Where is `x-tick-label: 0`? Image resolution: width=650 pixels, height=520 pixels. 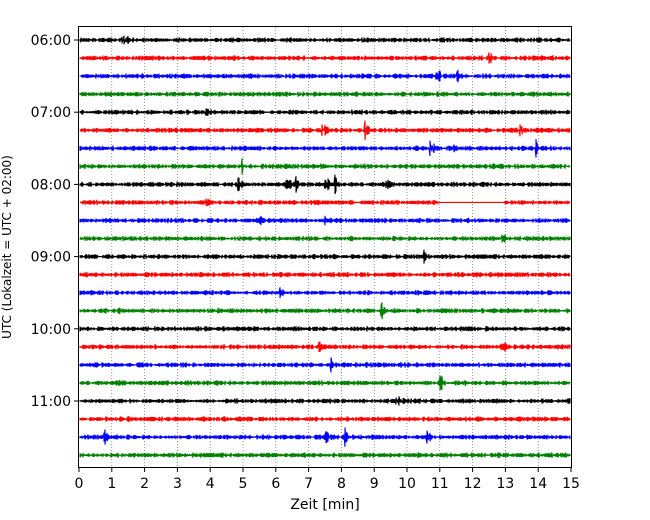
x-tick-label: 0 is located at coordinates (79, 484).